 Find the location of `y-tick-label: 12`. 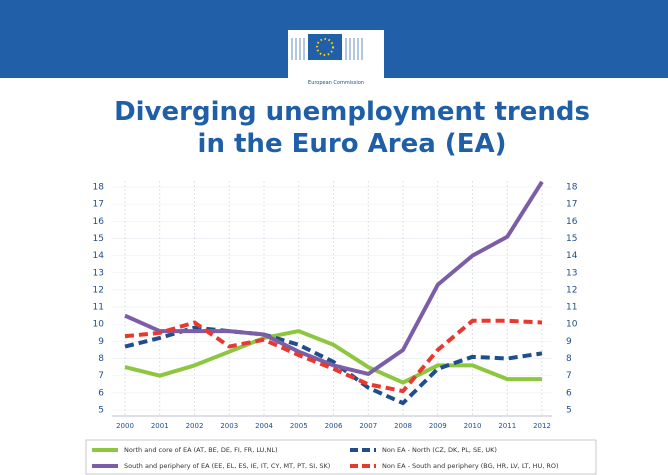

y-tick-label: 12 is located at coordinates (98, 290).